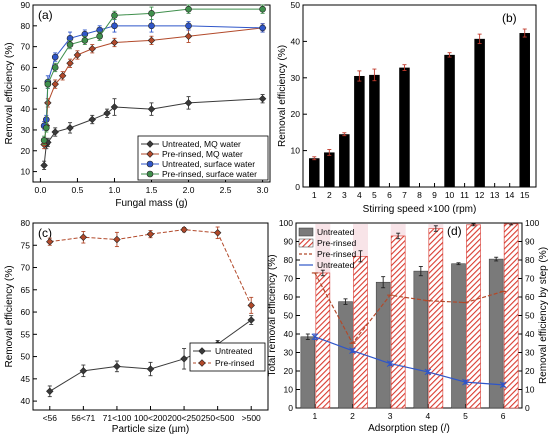  I want to click on x-tick-label: 14, so click(510, 195).